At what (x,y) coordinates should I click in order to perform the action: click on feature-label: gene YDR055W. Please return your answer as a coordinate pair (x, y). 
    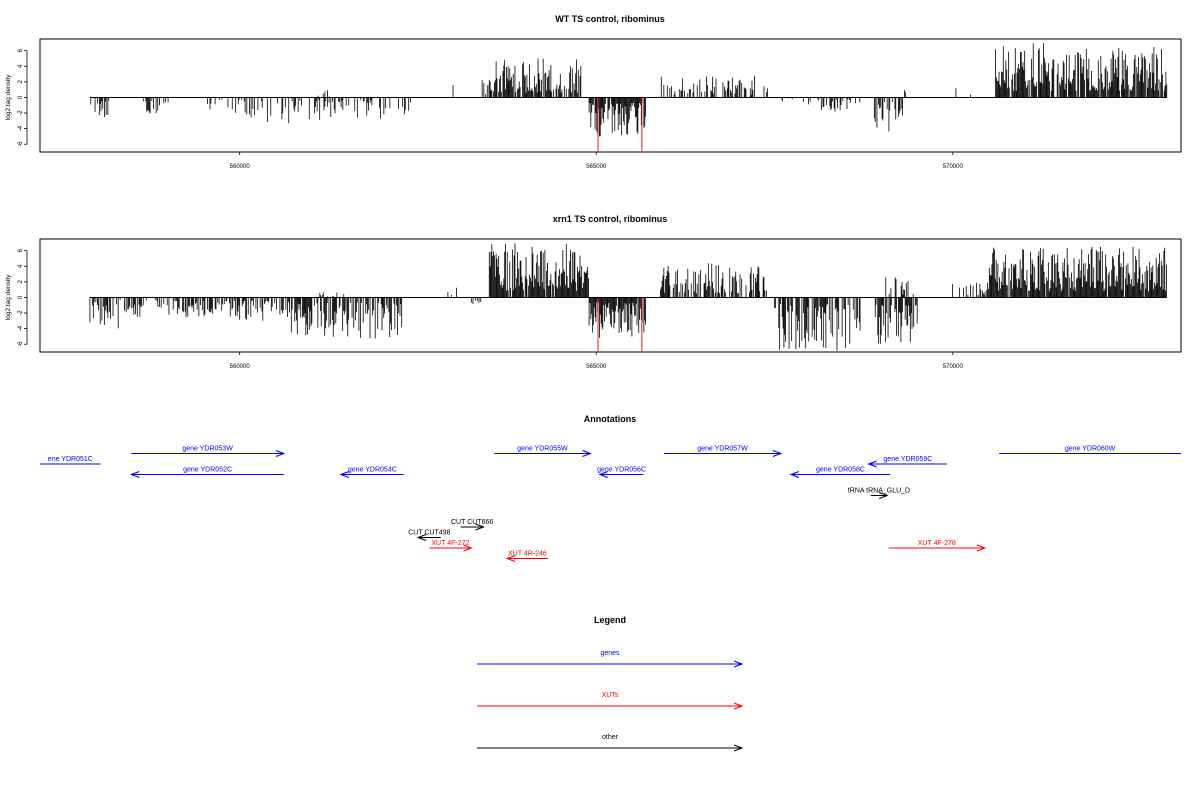
    Looking at the image, I should click on (542, 449).